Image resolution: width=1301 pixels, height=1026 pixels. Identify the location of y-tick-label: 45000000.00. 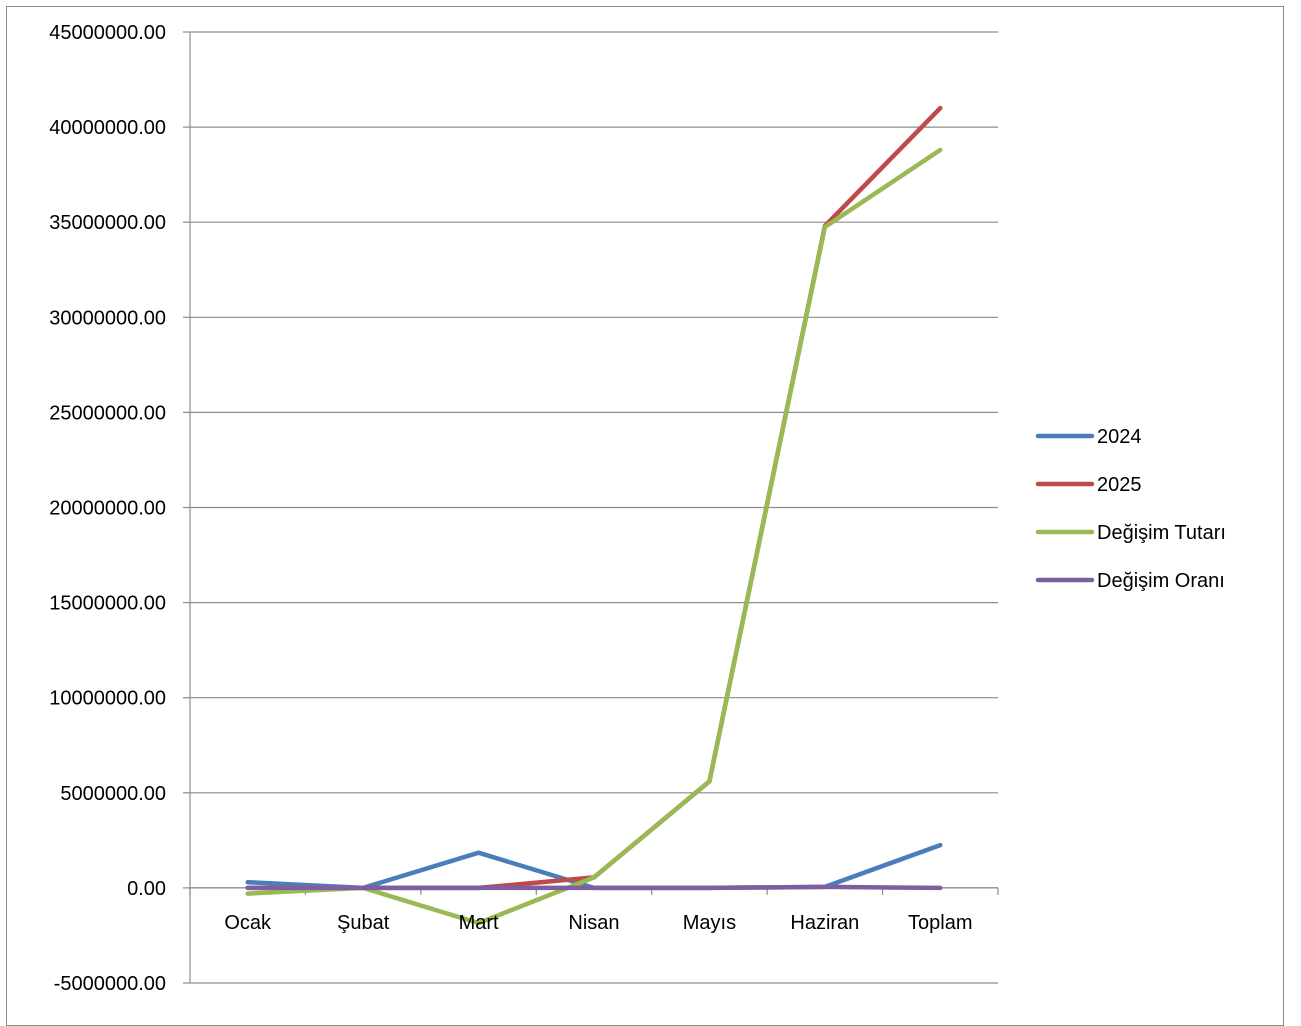
(107, 33).